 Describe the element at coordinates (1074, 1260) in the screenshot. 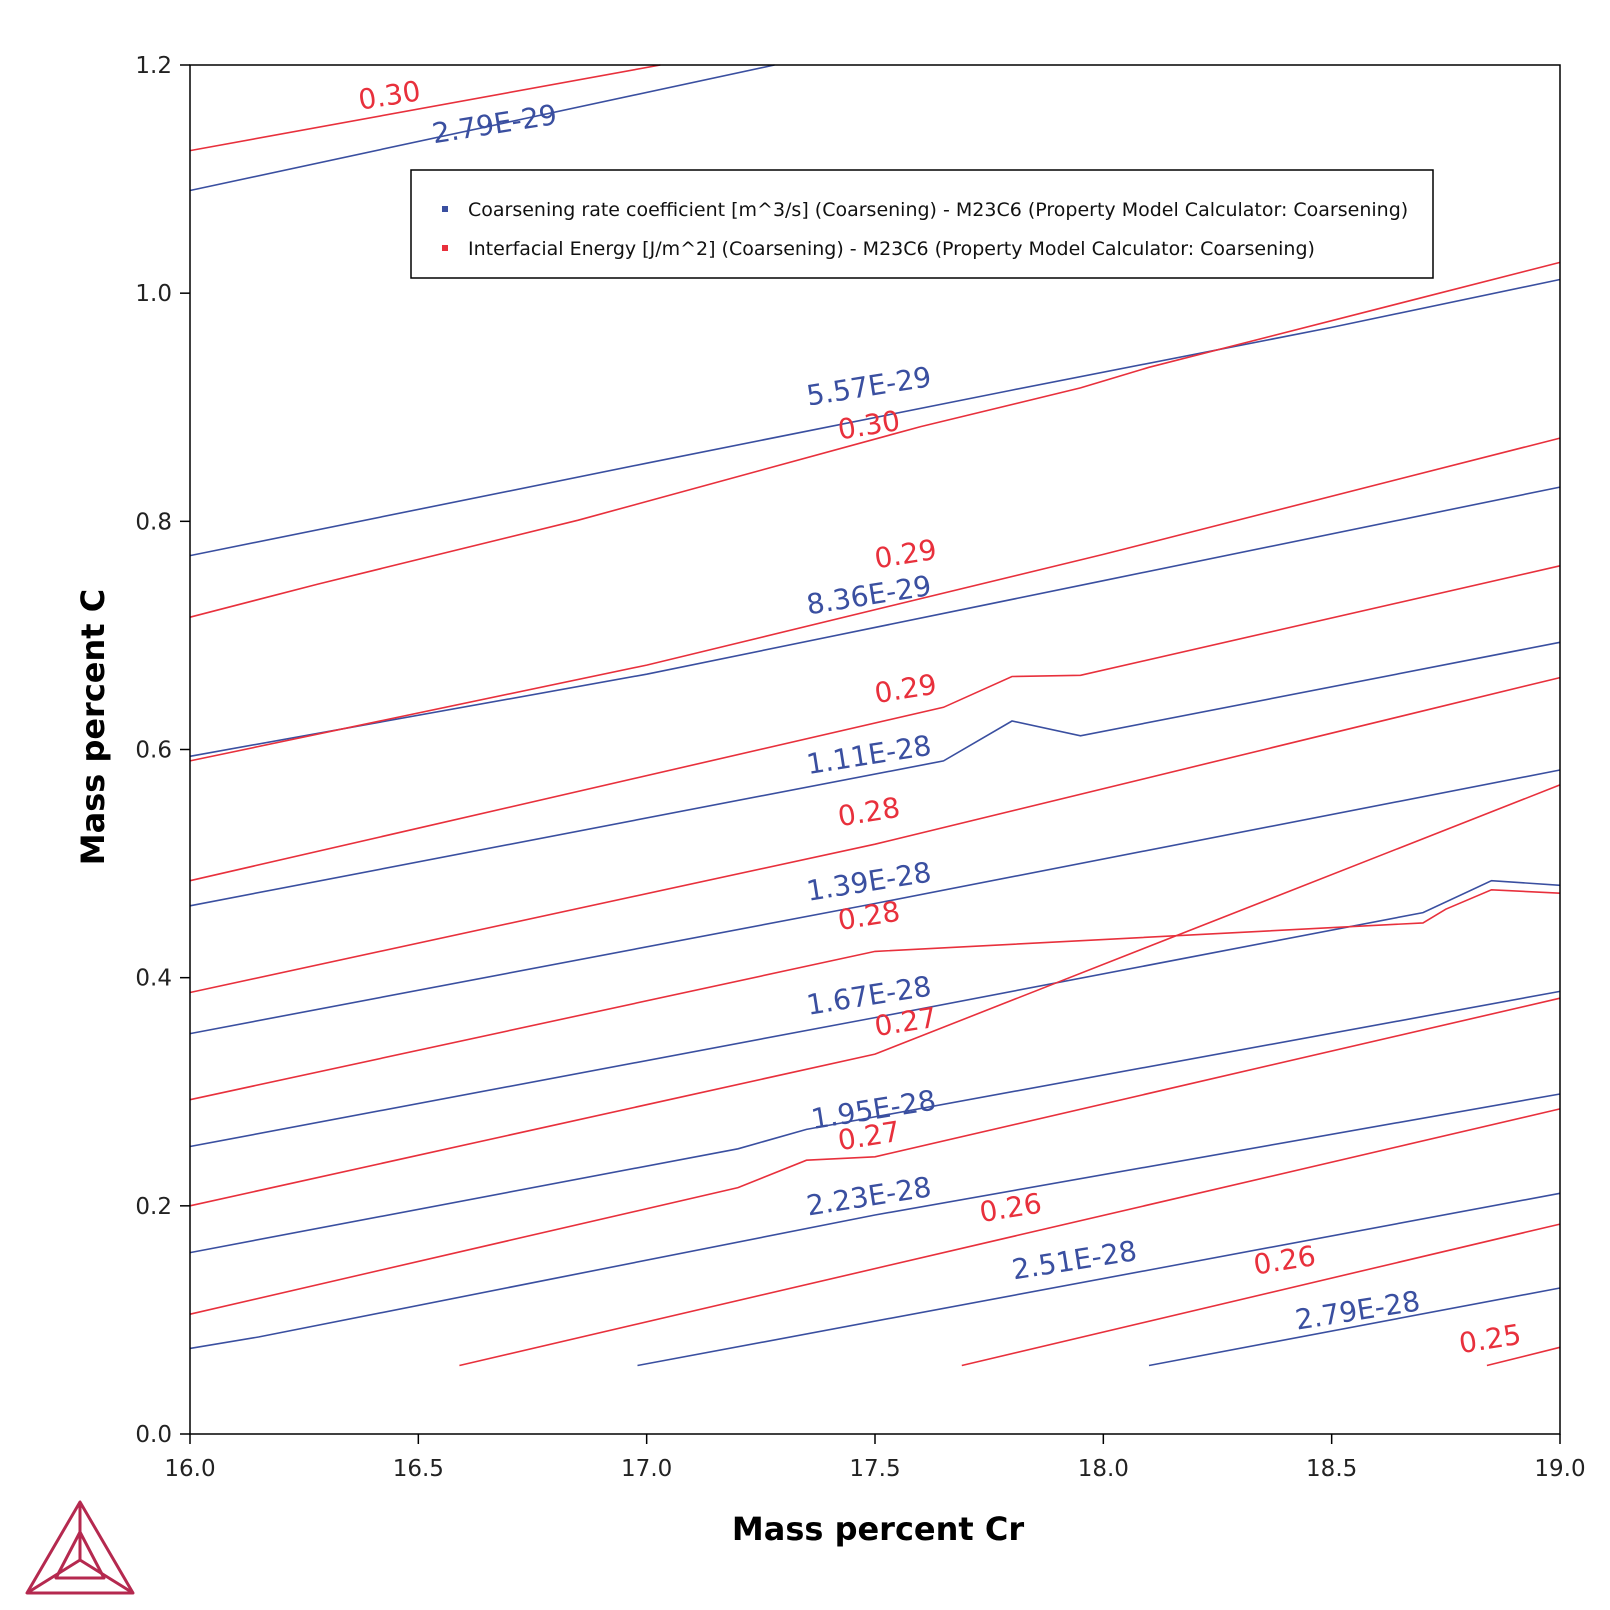

I see `coarsening-contour-label: 2.51E-28` at that location.